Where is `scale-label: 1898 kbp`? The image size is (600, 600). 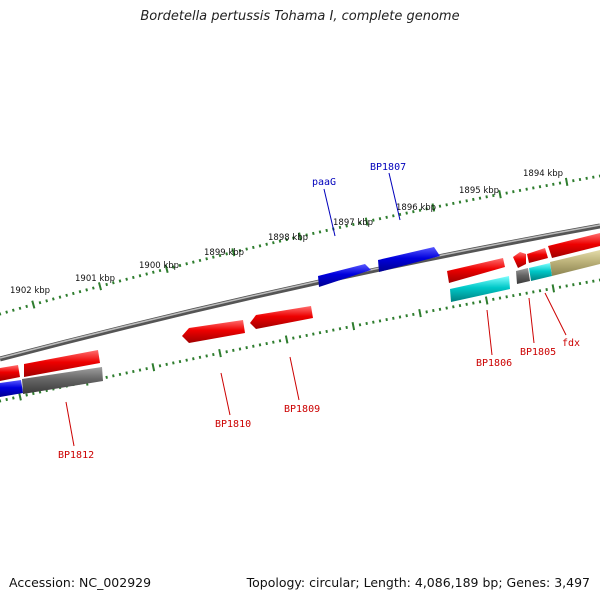 scale-label: 1898 kbp is located at coordinates (288, 238).